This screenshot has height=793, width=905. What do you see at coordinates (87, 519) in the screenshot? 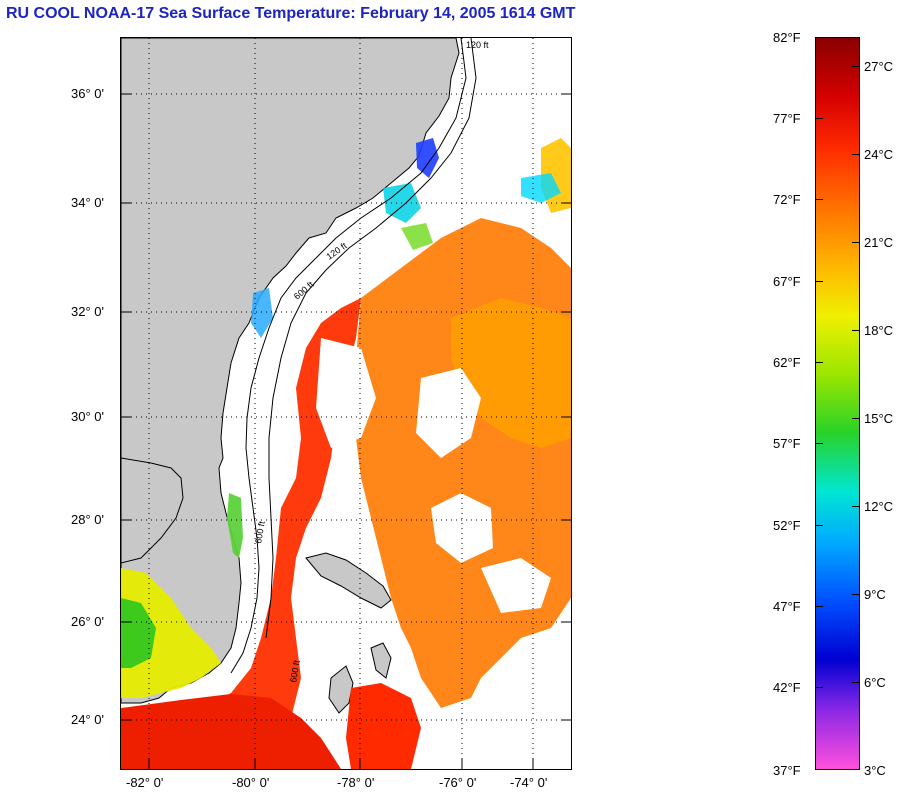
I see `lat-label-28: 28° 0'` at bounding box center [87, 519].